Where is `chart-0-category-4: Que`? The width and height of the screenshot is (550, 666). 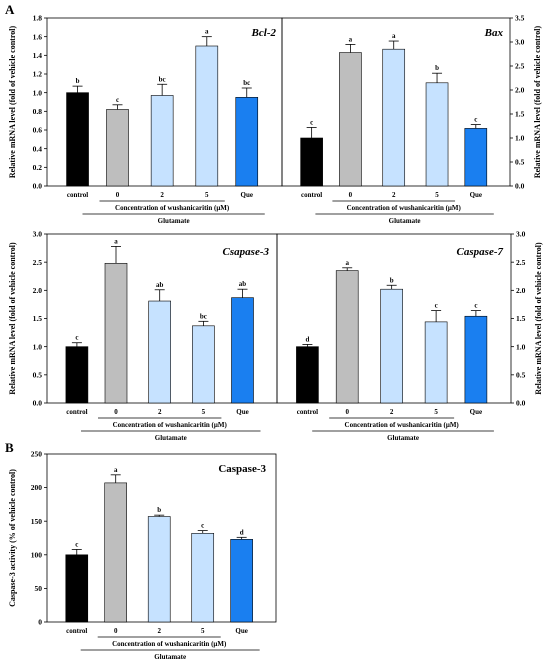
chart-0-category-4: Que is located at coordinates (247, 195).